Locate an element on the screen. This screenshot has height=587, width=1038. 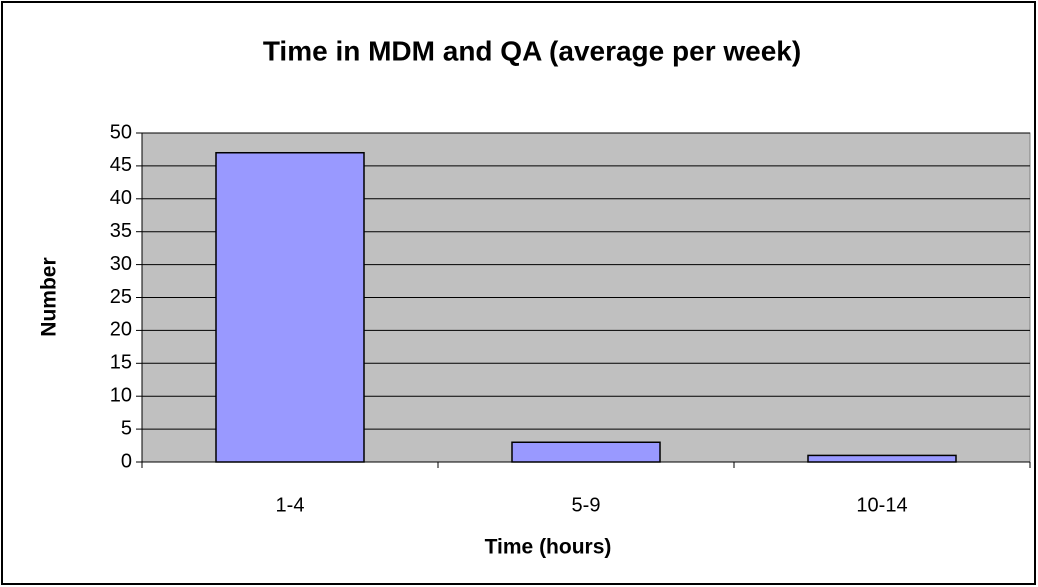
y-tick-label: 10 is located at coordinates (121, 395).